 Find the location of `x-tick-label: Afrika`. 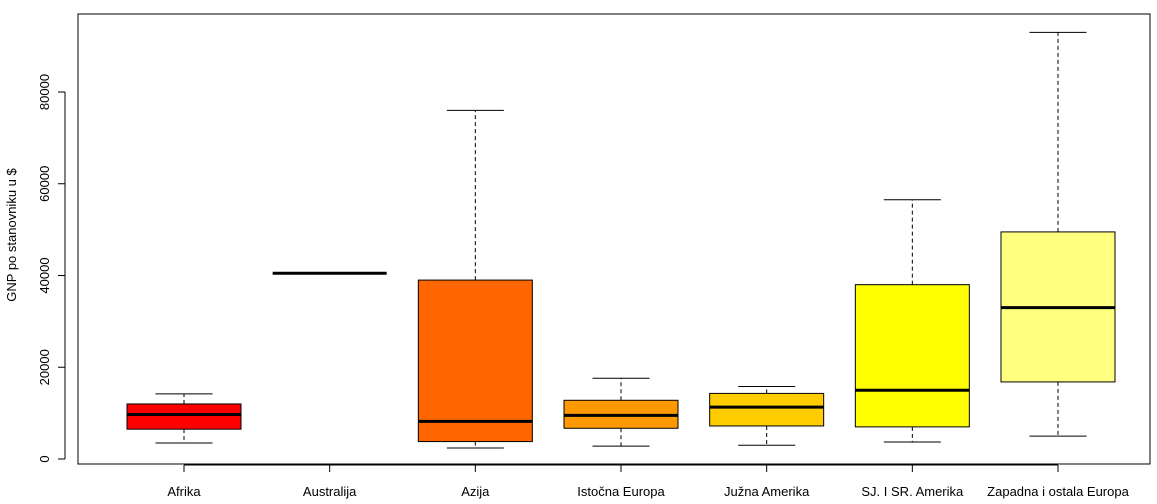

x-tick-label: Afrika is located at coordinates (184, 491).